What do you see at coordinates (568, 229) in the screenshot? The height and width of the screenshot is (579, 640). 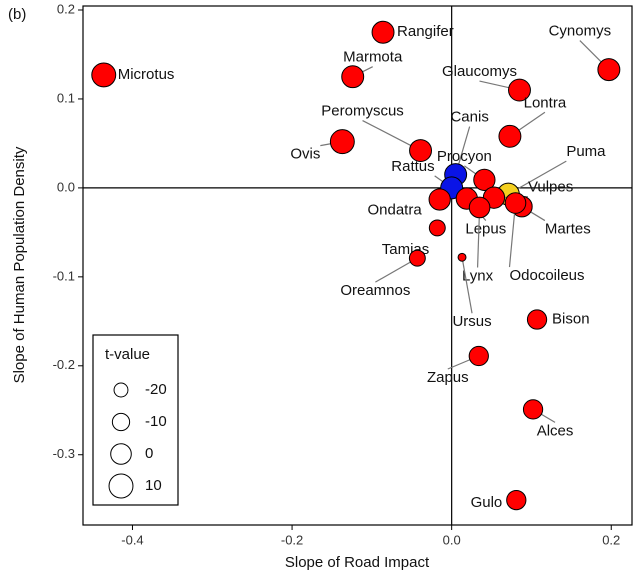 I see `point-label: Martes` at bounding box center [568, 229].